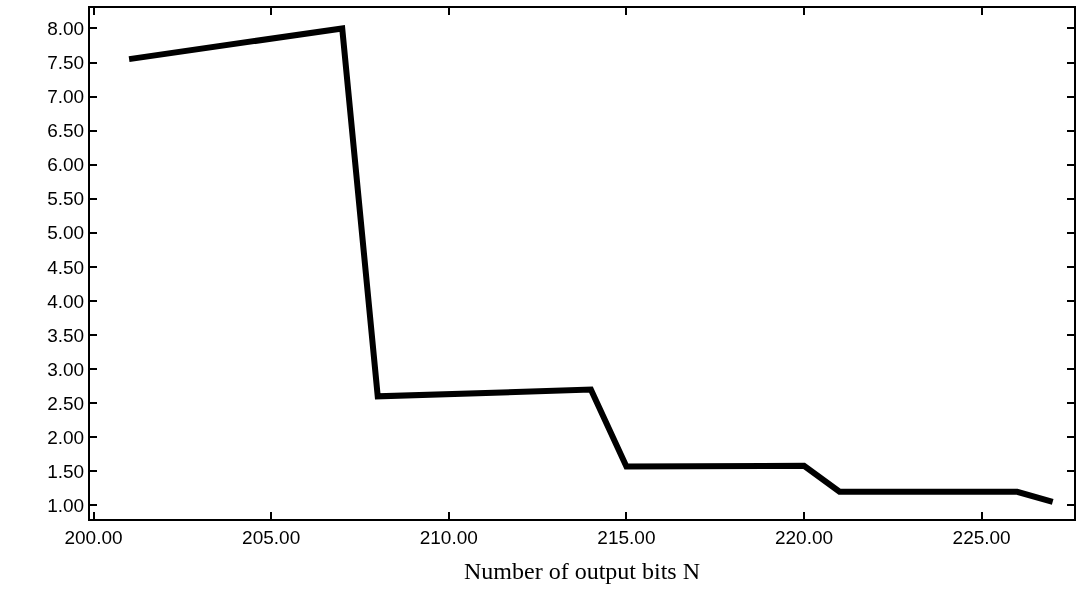 This screenshot has width=1082, height=604. What do you see at coordinates (66, 437) in the screenshot?
I see `y-tick-label: 2.00` at bounding box center [66, 437].